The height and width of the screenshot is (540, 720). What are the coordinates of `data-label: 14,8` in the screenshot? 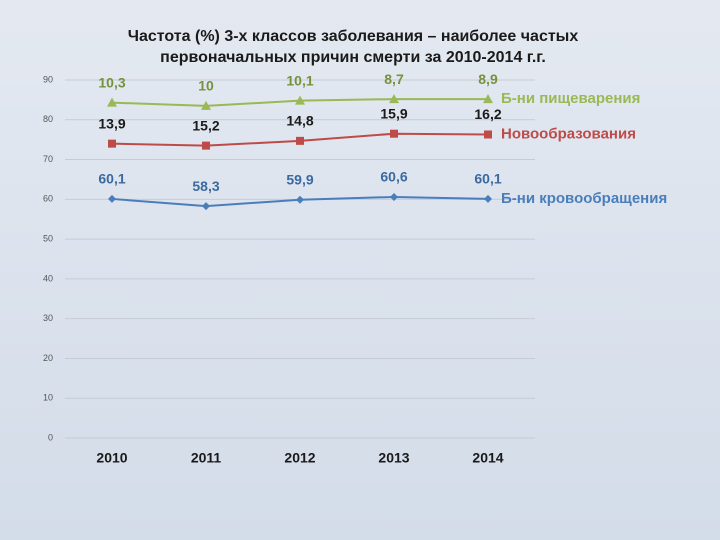 It's located at (299, 121).